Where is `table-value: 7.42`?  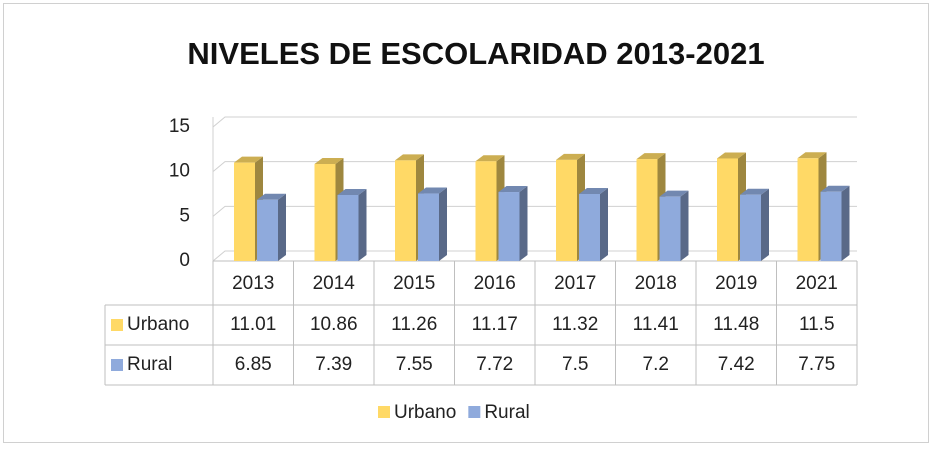 table-value: 7.42 is located at coordinates (736, 364).